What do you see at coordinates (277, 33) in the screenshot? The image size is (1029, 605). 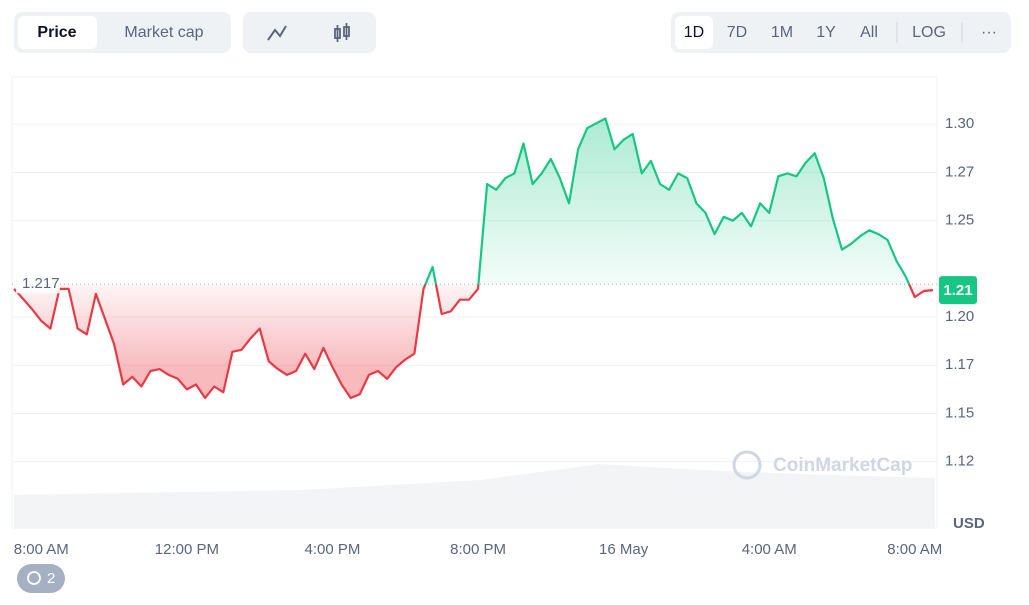 I see `line-icon` at bounding box center [277, 33].